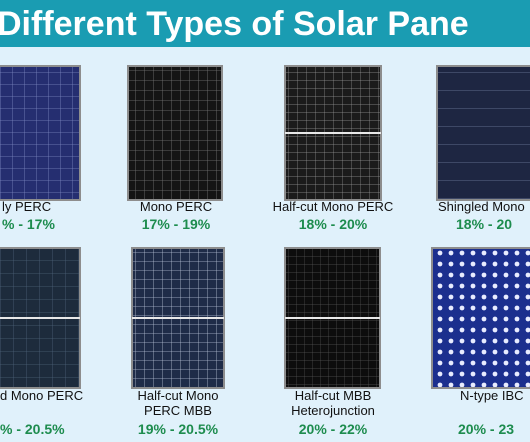  I want to click on panel-efficiency: 20% - 22%, so click(333, 429).